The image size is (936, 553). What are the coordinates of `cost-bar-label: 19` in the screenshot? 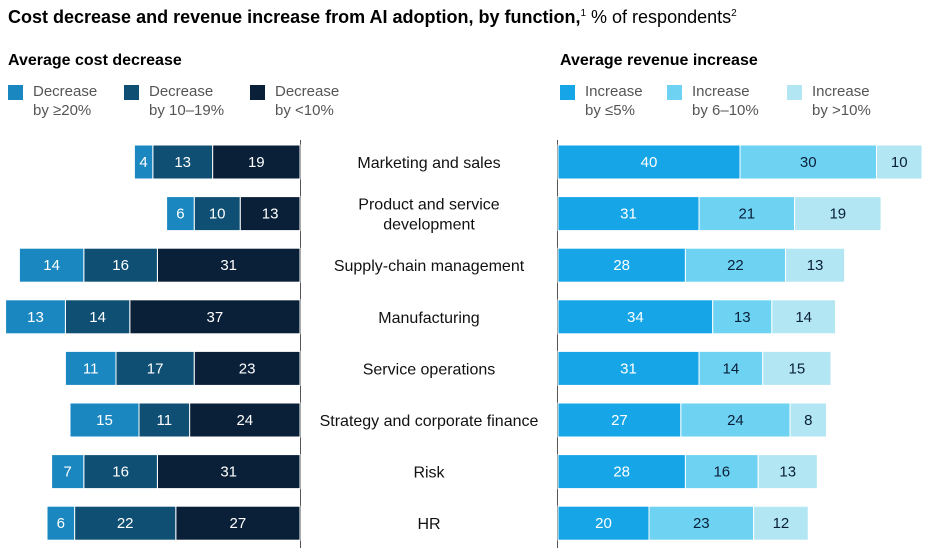 It's located at (256, 162).